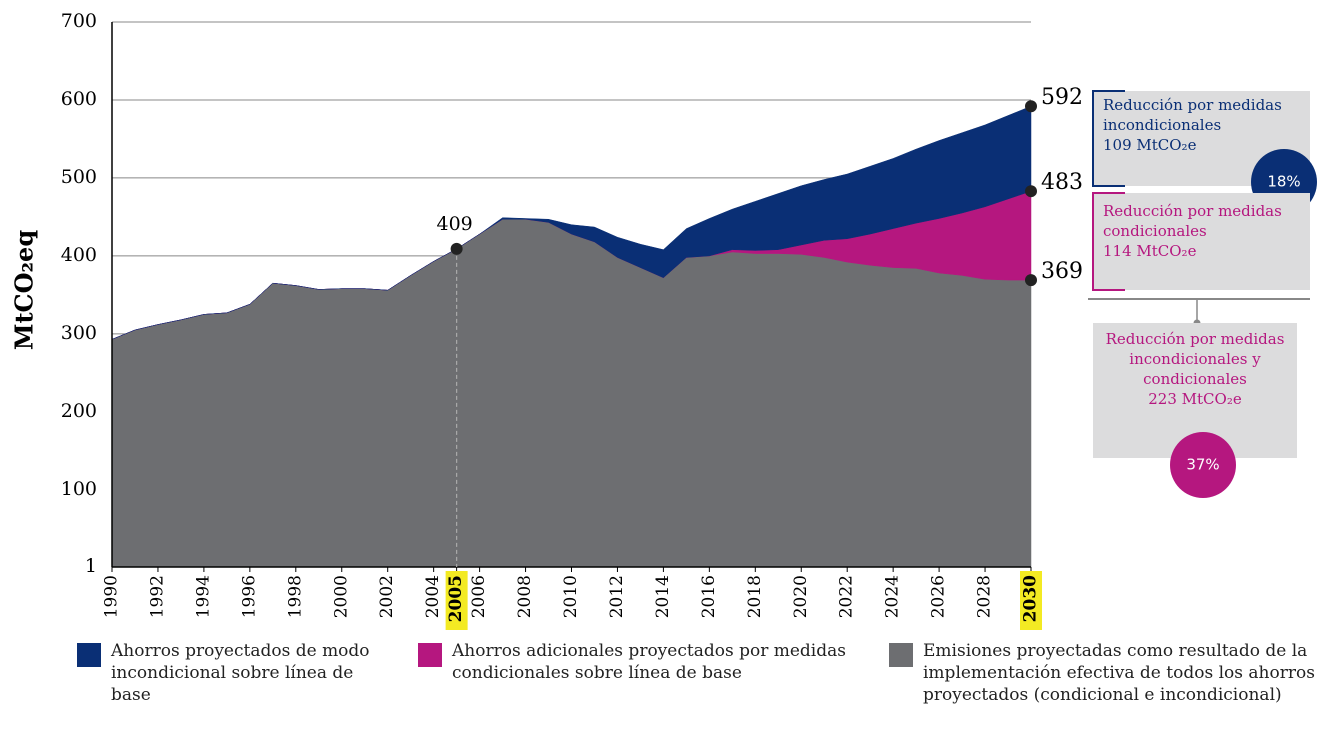 Image resolution: width=1341 pixels, height=740 pixels. I want to click on x-tick-label: 2004, so click(433, 596).